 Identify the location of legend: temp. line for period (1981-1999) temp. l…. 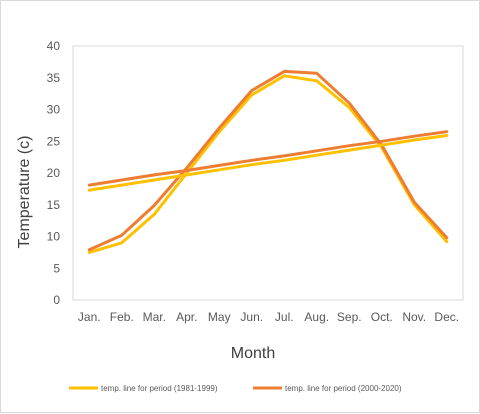
(235, 388).